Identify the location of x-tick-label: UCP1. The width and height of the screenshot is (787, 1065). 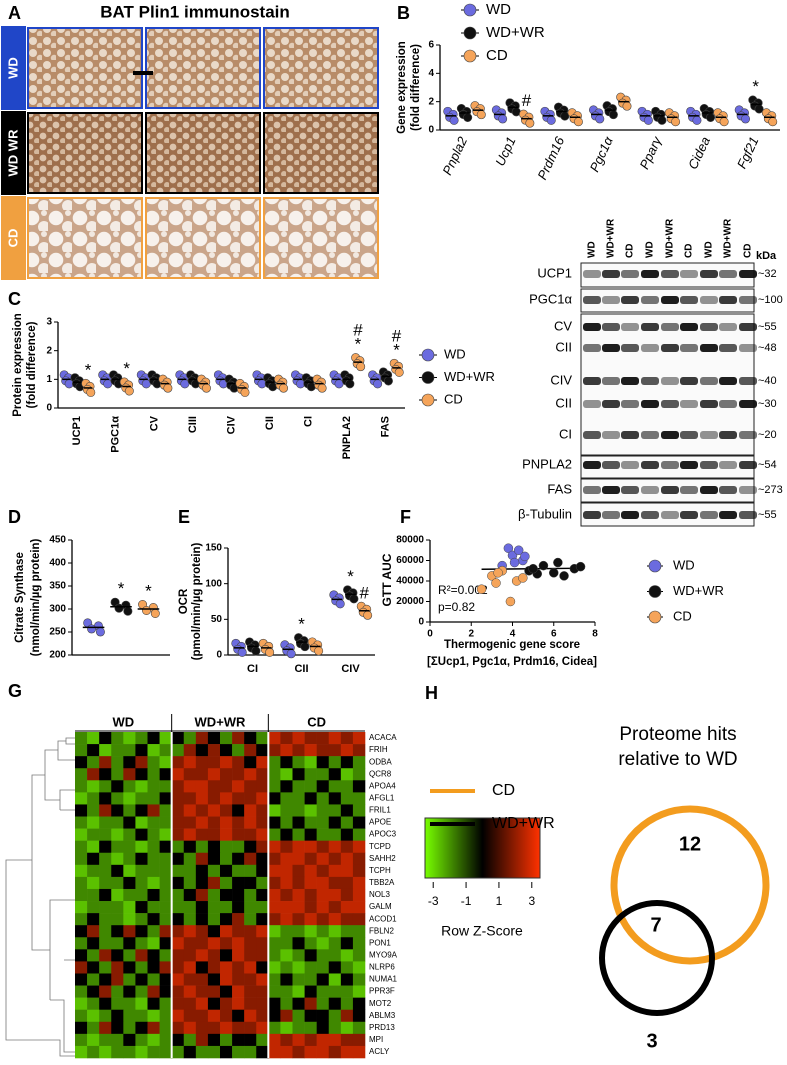
(77, 430).